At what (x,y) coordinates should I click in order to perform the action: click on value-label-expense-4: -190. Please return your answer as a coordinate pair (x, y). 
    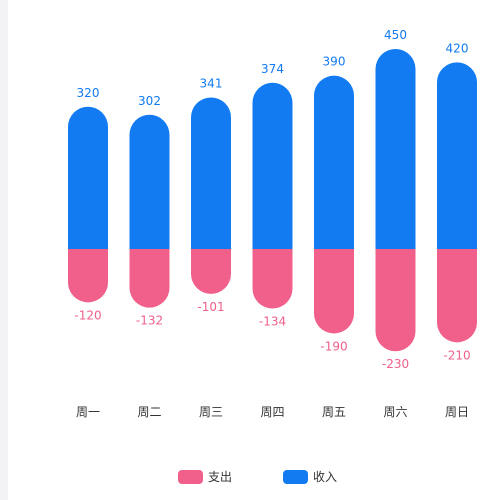
    Looking at the image, I should click on (333, 346).